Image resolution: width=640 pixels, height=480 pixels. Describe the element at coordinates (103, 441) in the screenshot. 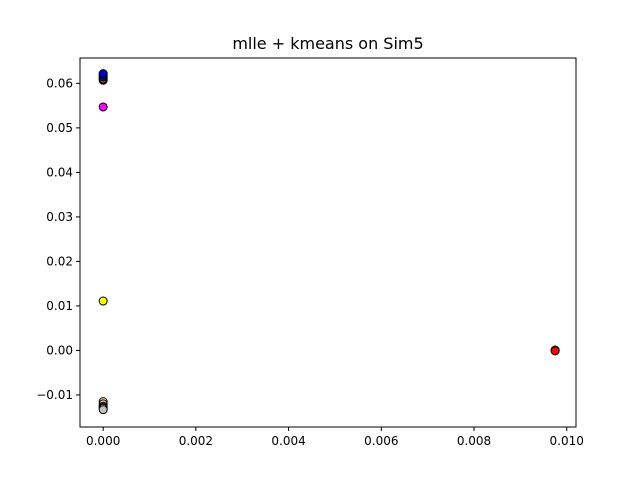

I see `x-tick-label: 0.000` at that location.